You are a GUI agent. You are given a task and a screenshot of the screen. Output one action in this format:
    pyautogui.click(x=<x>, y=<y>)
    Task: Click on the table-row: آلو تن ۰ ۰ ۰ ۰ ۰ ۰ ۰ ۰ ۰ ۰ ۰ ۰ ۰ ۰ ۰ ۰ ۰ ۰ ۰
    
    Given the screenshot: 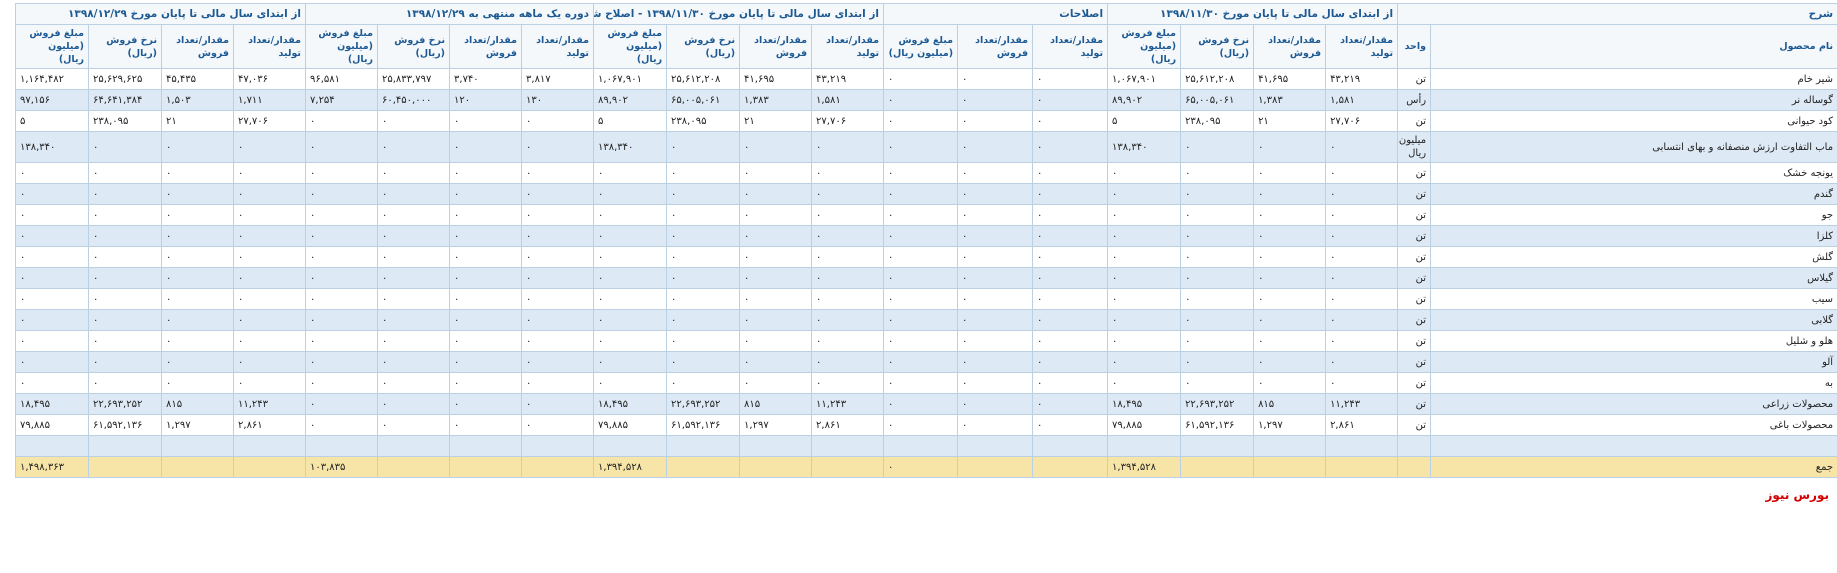 What is the action you would take?
    pyautogui.click(x=925, y=362)
    